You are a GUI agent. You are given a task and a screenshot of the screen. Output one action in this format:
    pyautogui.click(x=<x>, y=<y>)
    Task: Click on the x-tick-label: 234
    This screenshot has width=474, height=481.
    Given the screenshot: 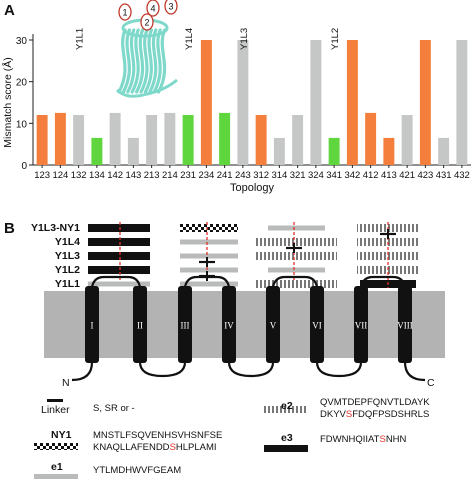 What is the action you would take?
    pyautogui.click(x=206, y=175)
    